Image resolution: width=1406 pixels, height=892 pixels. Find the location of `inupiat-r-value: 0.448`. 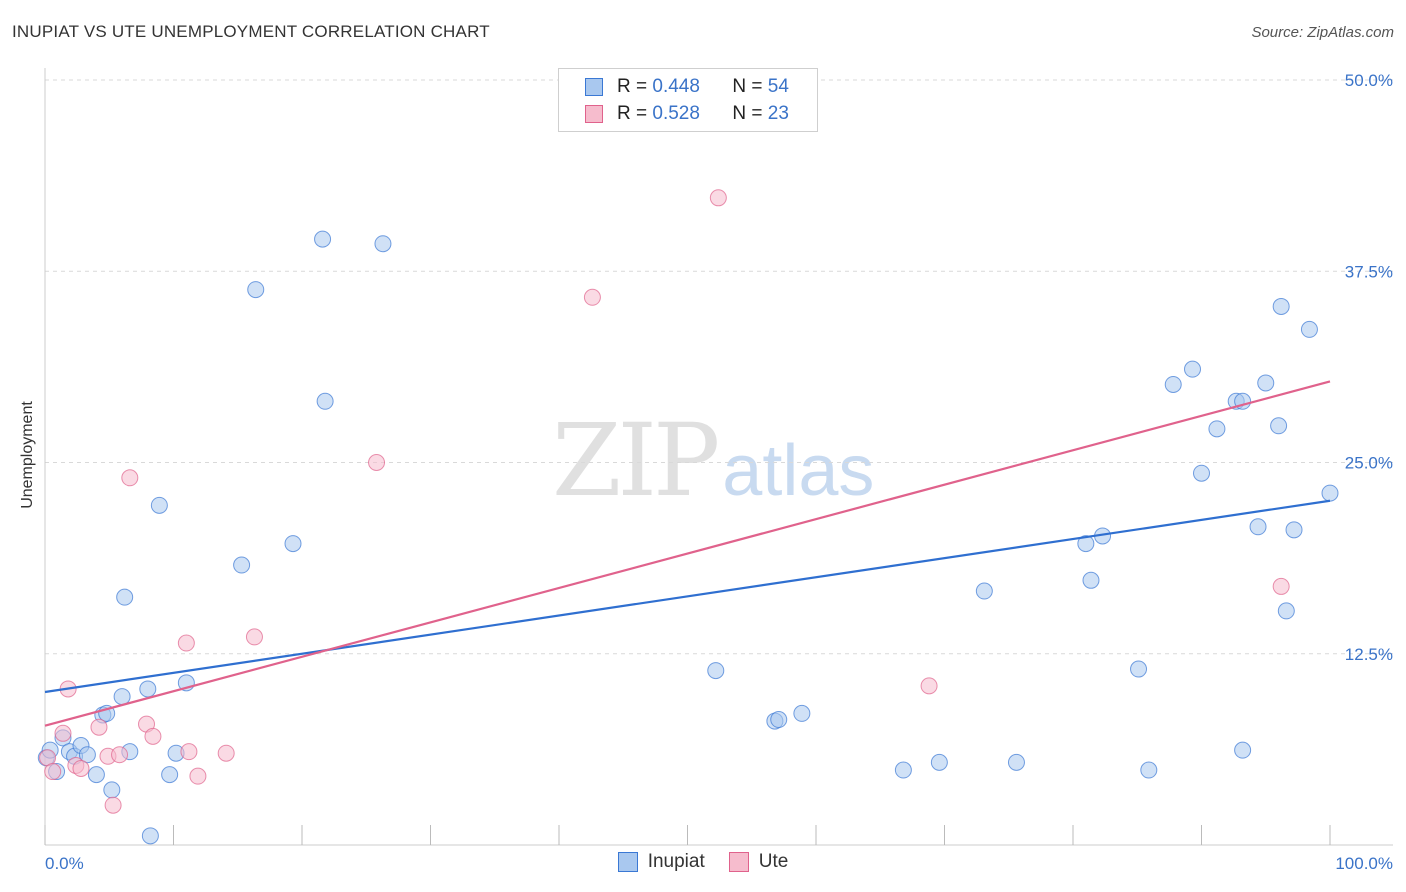

inupiat-r-value: 0.448 is located at coordinates (676, 86).